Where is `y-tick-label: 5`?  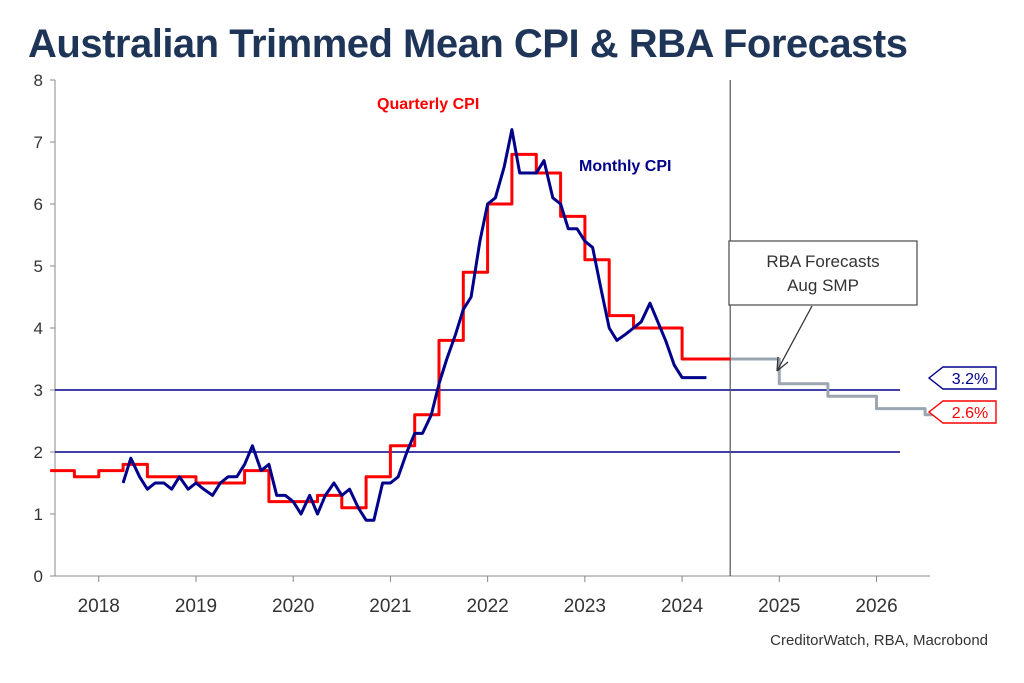
y-tick-label: 5 is located at coordinates (38, 266).